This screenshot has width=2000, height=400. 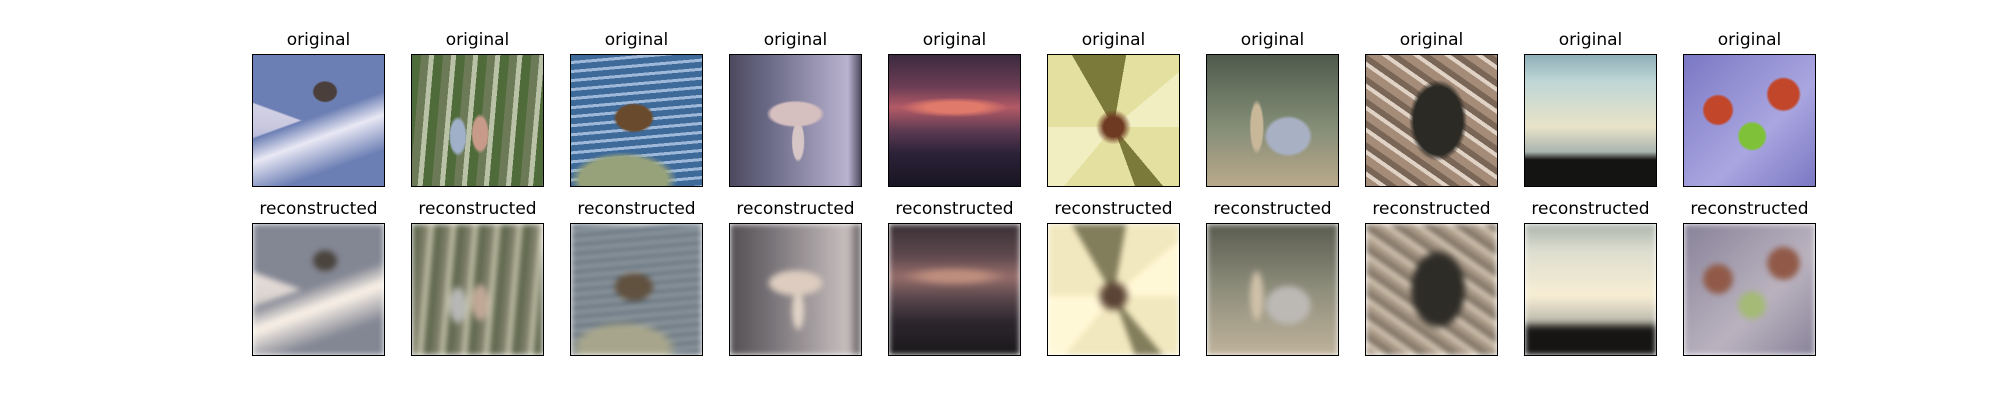 I want to click on original-panel-5: original, so click(x=954, y=108).